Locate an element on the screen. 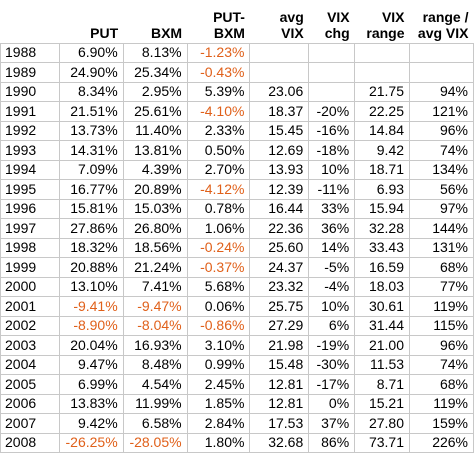 The width and height of the screenshot is (474, 464). put-bxm-cell: 0.78% is located at coordinates (218, 208).